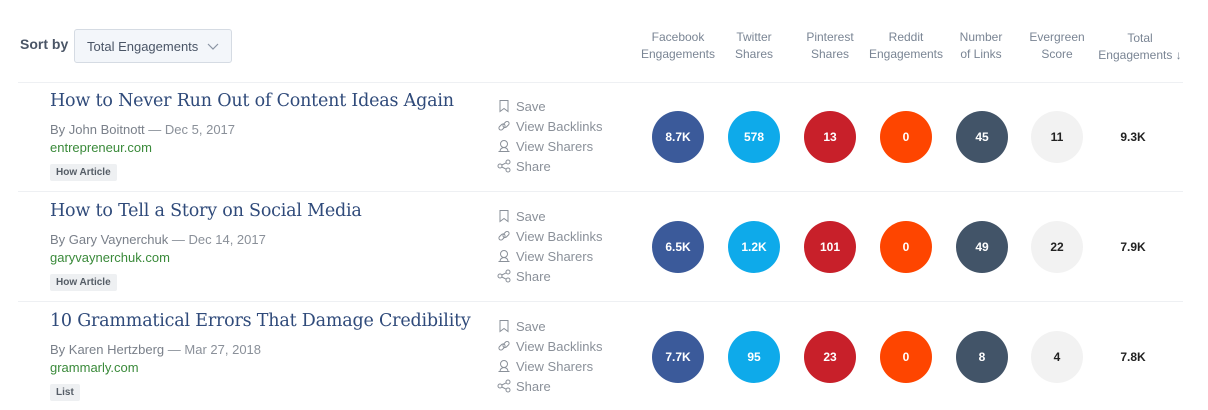 Image resolution: width=1208 pixels, height=410 pixels. I want to click on column-header-twitter: Twitter Shares, so click(754, 46).